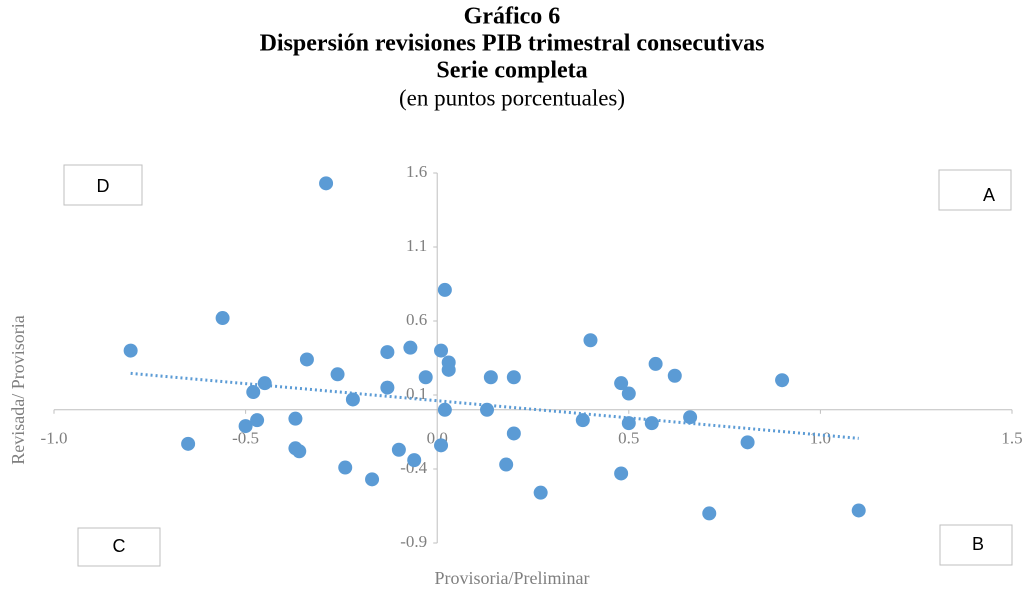  Describe the element at coordinates (416, 319) in the screenshot. I see `y-tick-label: 0.6` at that location.